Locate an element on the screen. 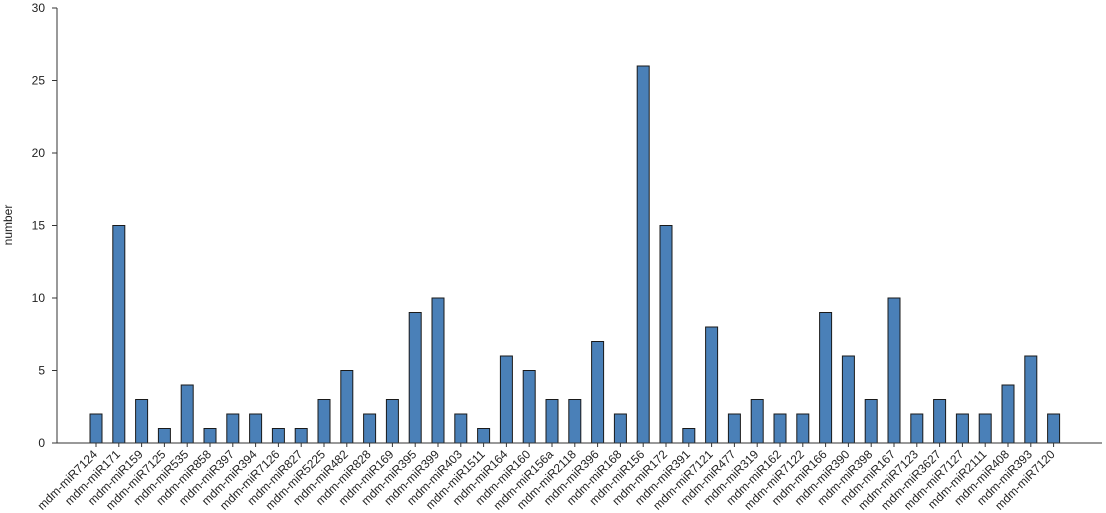  y-tick-label: 20 is located at coordinates (39, 153).